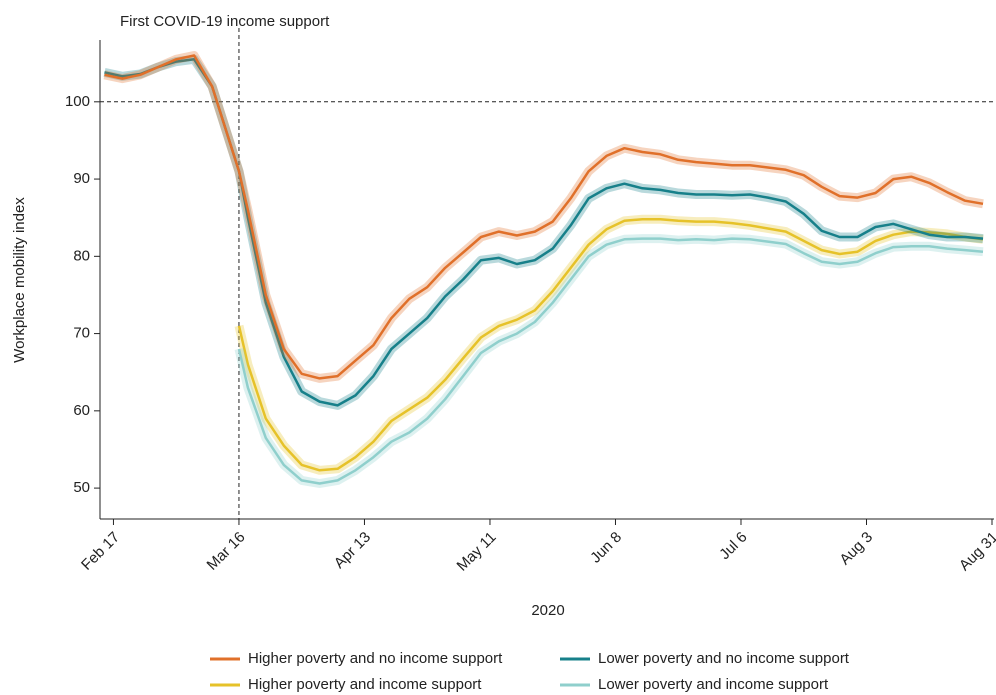 This screenshot has width=996, height=695. What do you see at coordinates (606, 548) in the screenshot?
I see `x-tick-label: Jun 8` at bounding box center [606, 548].